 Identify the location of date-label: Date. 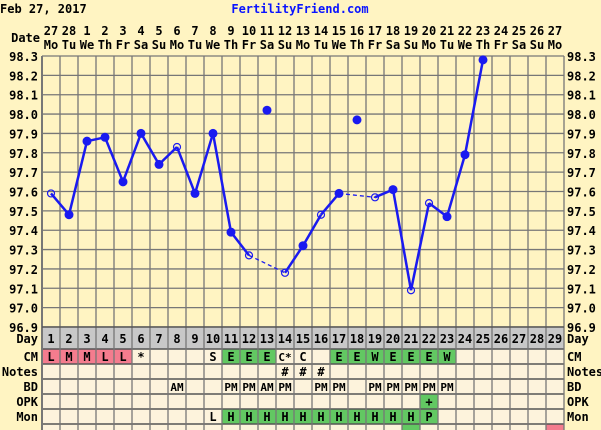
(25, 38).